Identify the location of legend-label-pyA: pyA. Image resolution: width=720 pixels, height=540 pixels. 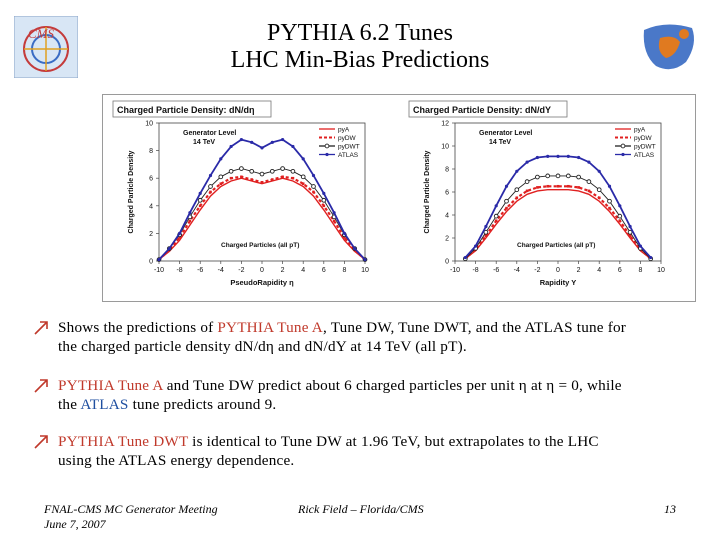
(344, 129).